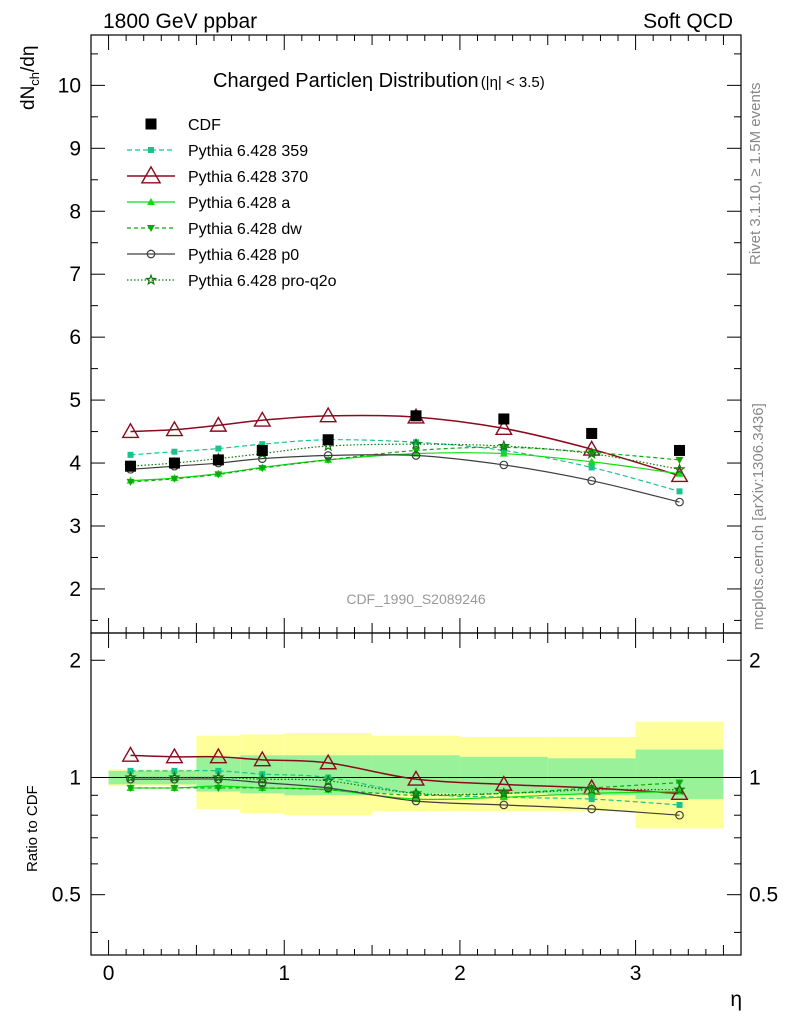 The width and height of the screenshot is (786, 1024). I want to click on legend-marker-pp0, so click(151, 254).